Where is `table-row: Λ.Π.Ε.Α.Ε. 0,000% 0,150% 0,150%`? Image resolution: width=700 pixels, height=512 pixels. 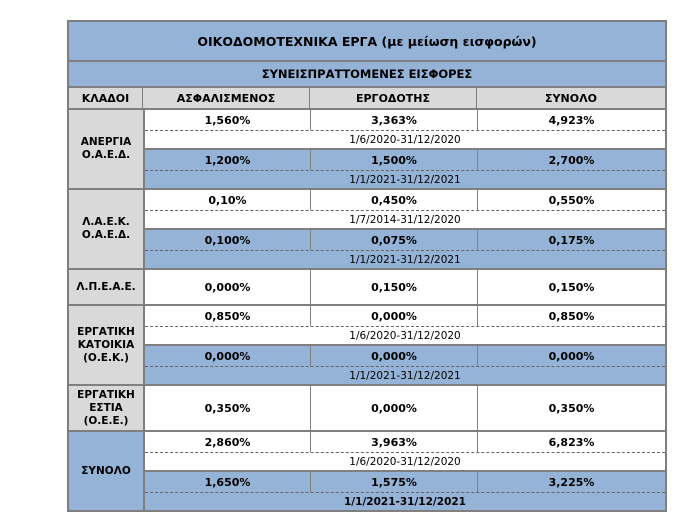 table-row: Λ.Π.Ε.Α.Ε. 0,000% 0,150% 0,150% is located at coordinates (367, 288).